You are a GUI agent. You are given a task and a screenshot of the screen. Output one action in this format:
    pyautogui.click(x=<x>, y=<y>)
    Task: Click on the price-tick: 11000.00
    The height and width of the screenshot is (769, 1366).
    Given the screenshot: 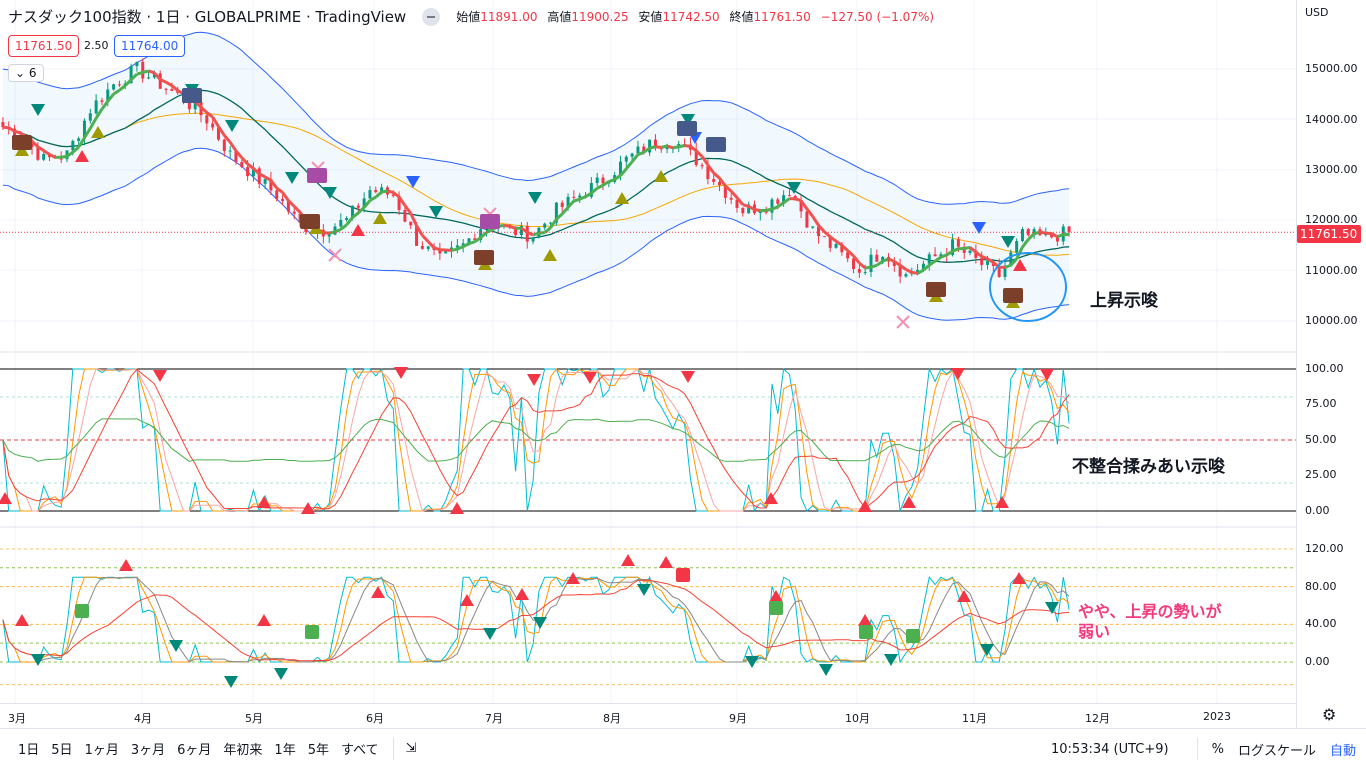 What is the action you would take?
    pyautogui.click(x=1331, y=270)
    